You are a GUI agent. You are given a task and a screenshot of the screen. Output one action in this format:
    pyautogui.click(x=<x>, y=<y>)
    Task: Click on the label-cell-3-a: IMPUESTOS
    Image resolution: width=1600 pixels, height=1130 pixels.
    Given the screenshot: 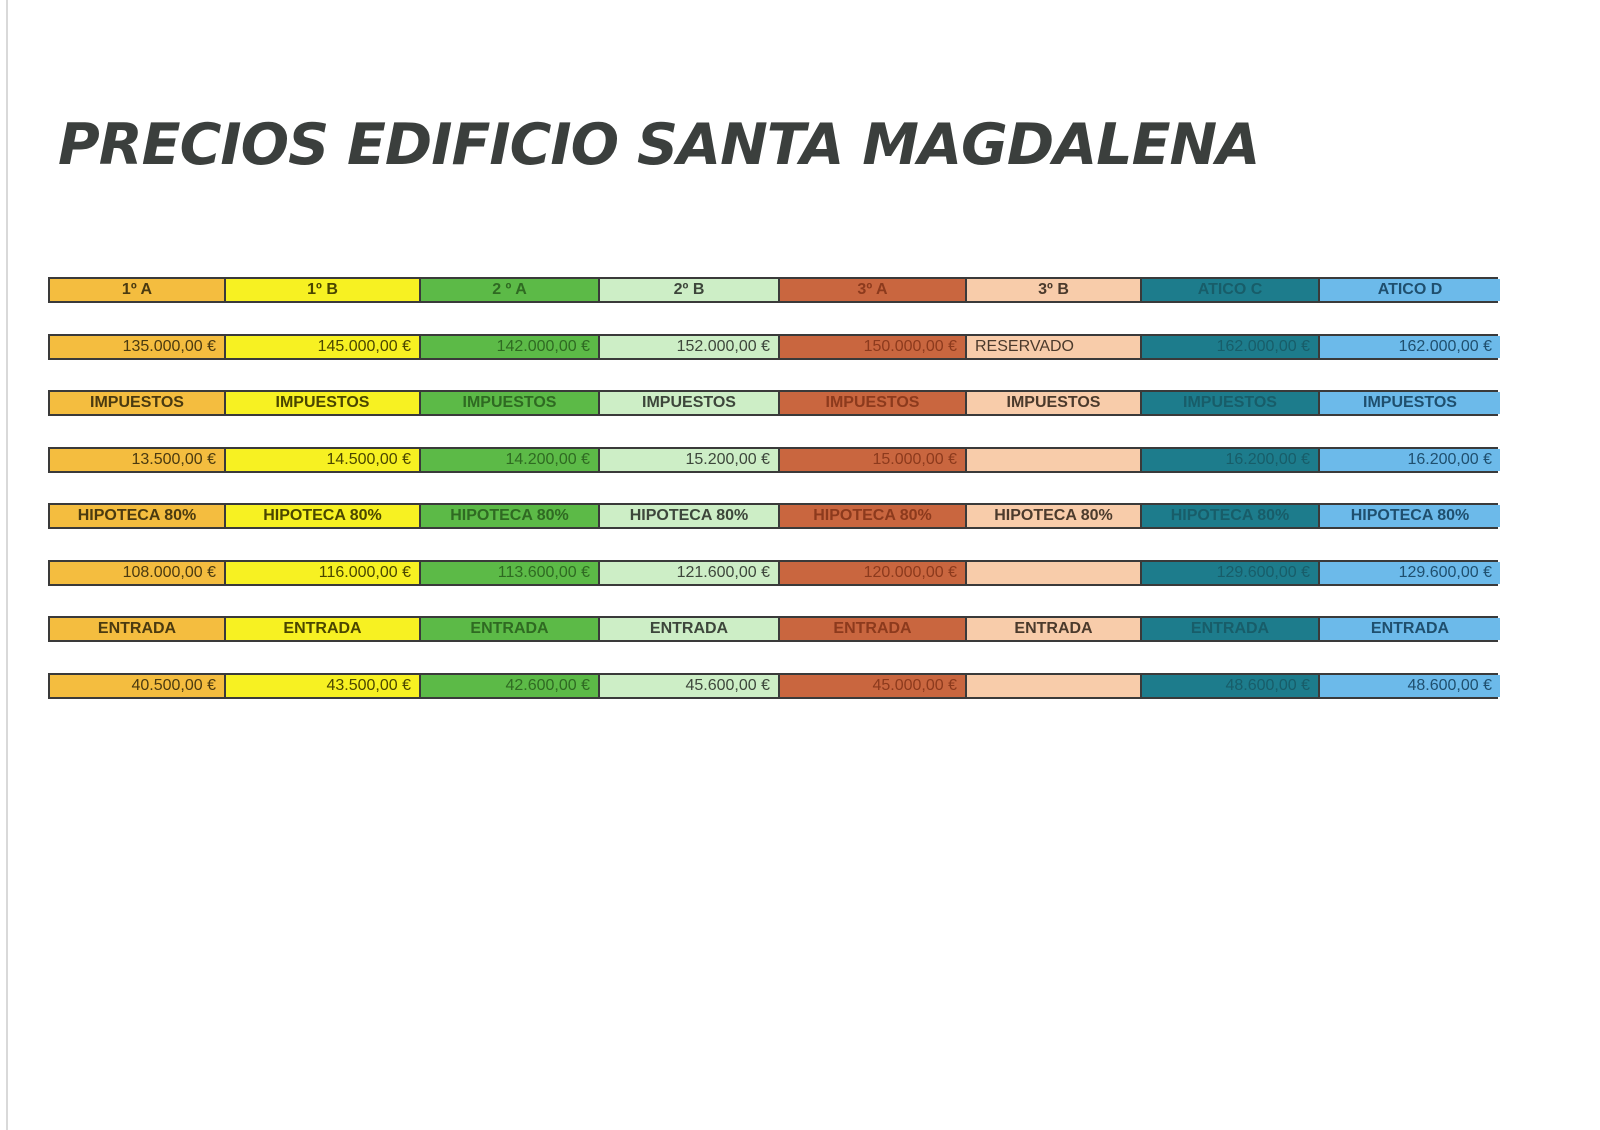 What is the action you would take?
    pyautogui.click(x=873, y=403)
    